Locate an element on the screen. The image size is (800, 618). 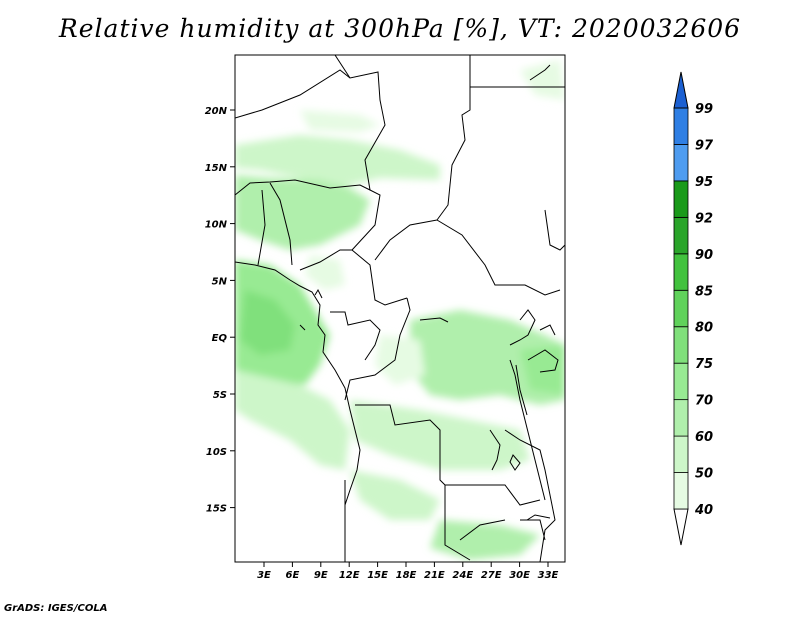
colorbar-label: 92 is located at coordinates (704, 218).